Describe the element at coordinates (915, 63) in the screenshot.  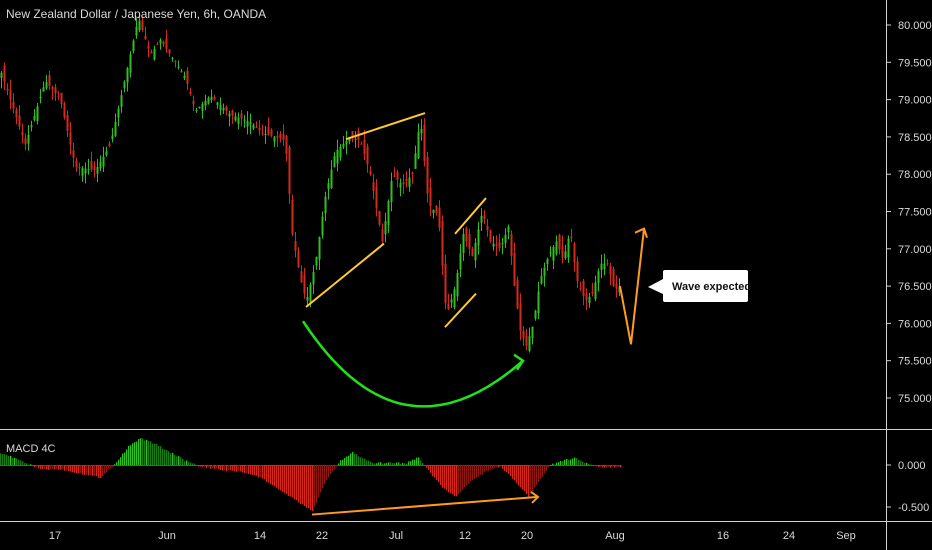
I see `price-tick-label: 79.500` at that location.